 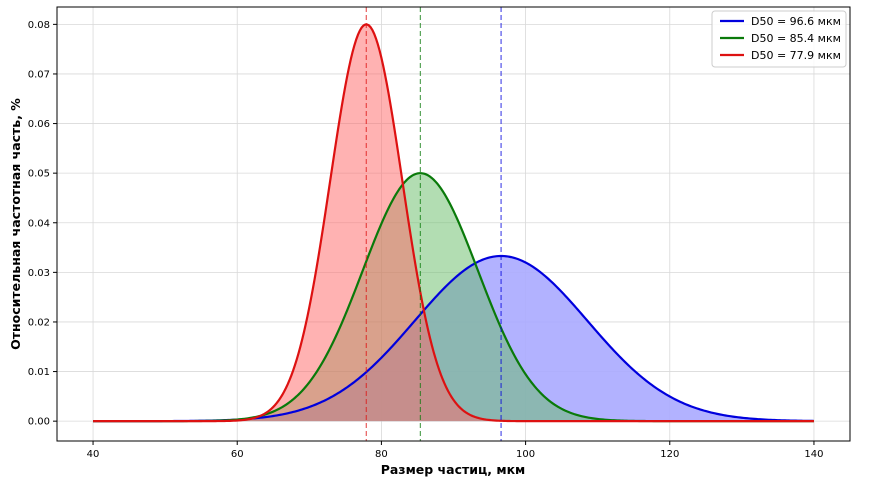 I want to click on y-tick-label: 0.05, so click(x=39, y=174).